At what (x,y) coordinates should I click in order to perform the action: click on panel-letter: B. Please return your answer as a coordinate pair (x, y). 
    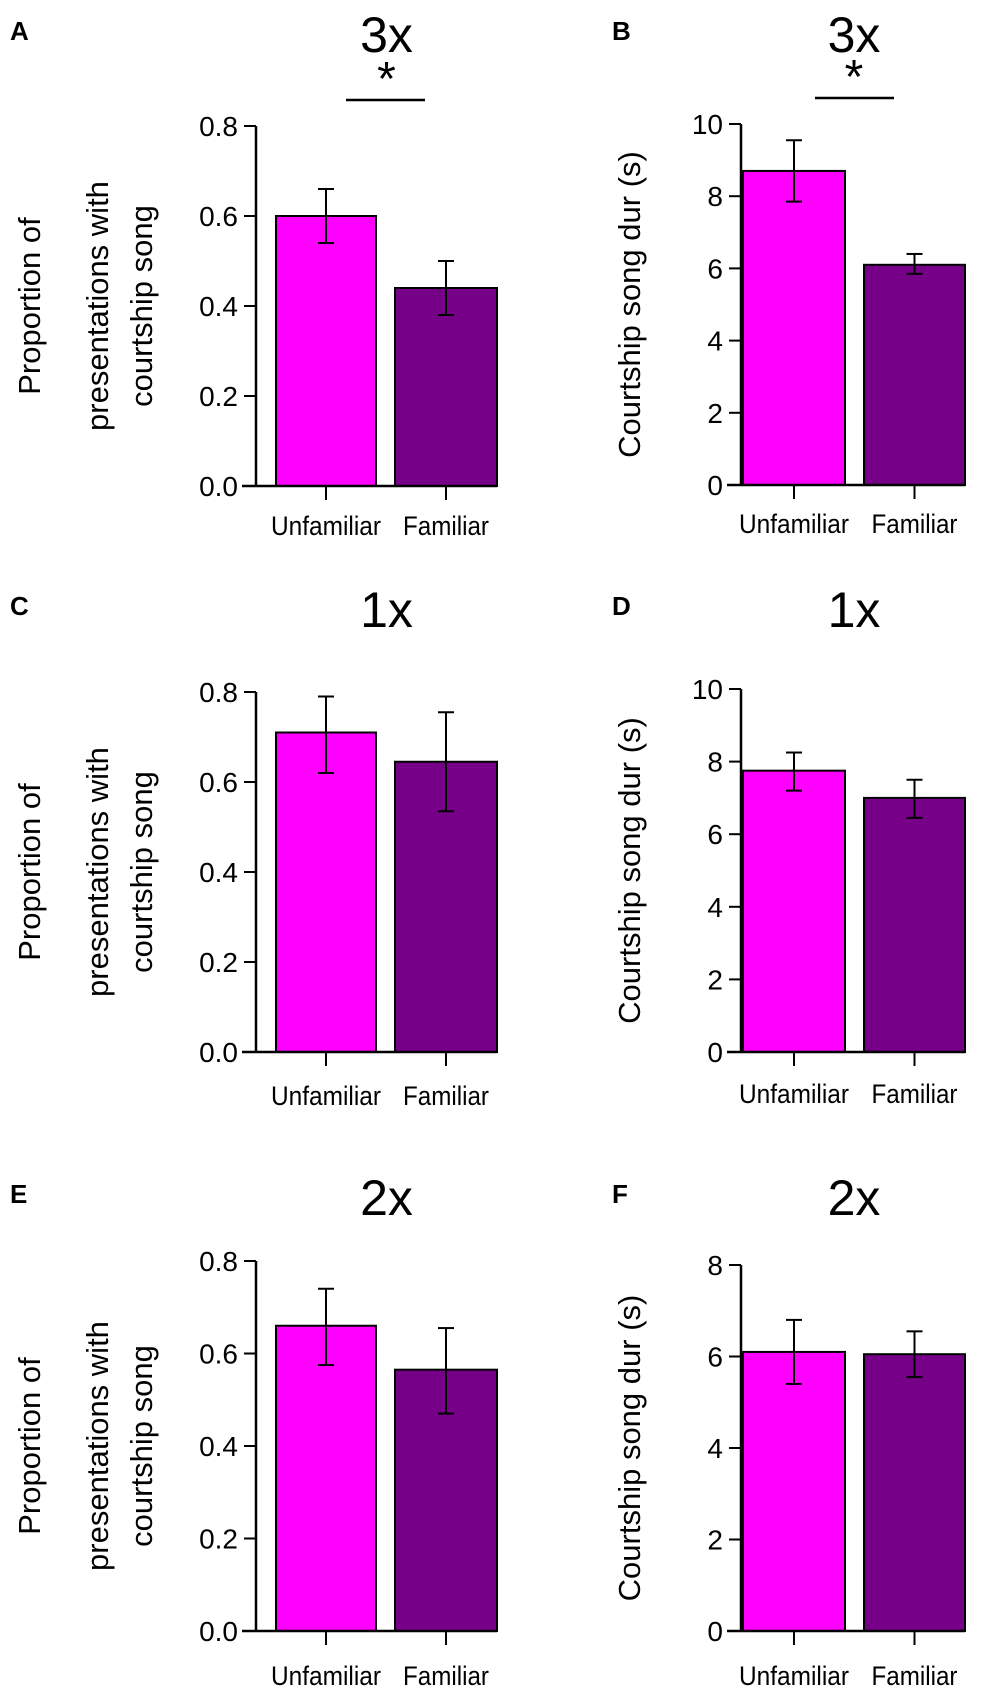
    Looking at the image, I should click on (621, 31).